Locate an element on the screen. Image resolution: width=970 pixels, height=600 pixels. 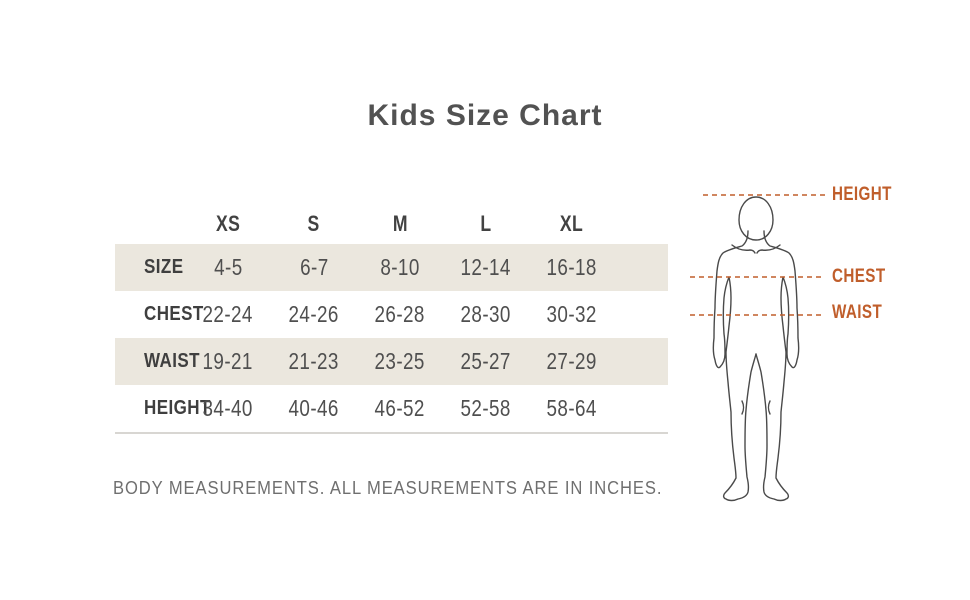
size-value: 16-18 is located at coordinates (572, 267).